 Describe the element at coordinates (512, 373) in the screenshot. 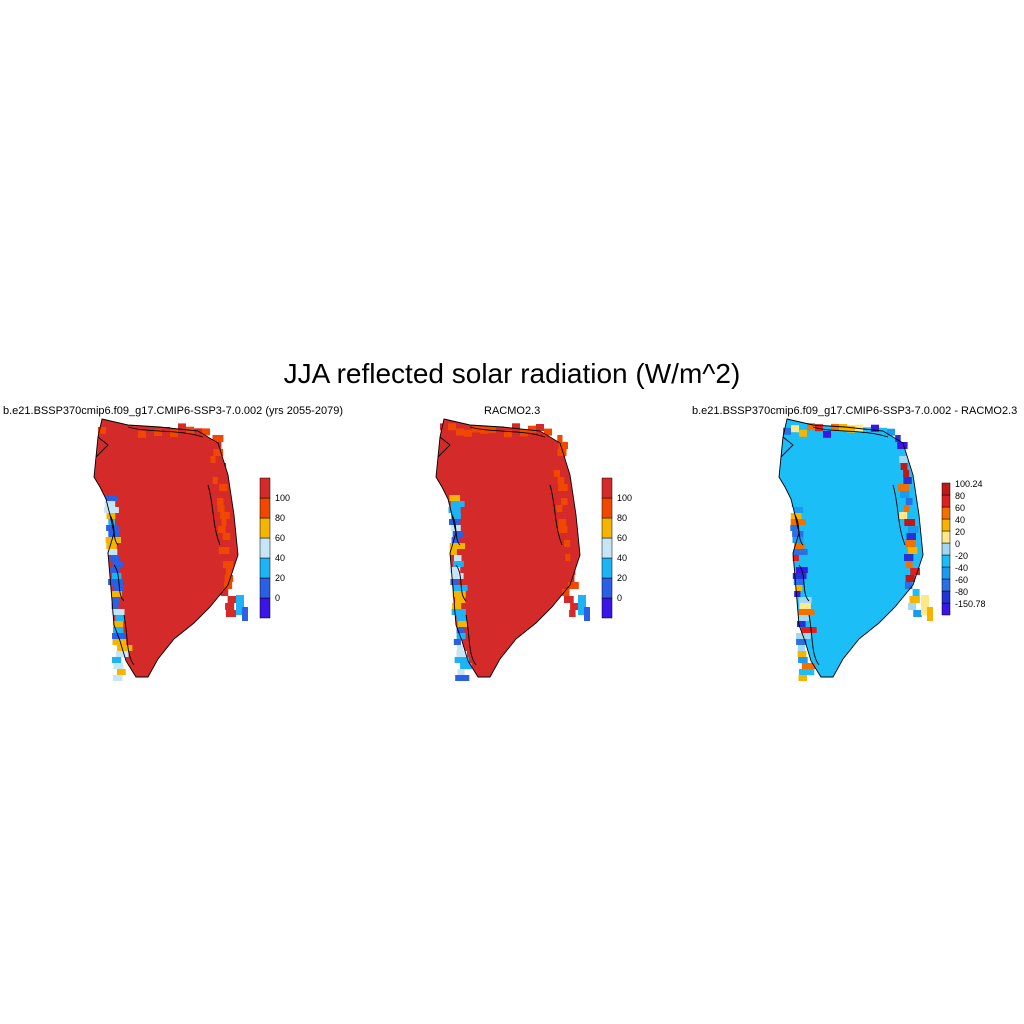

I see `figure-title: JJA reflected solar radiation (W/m^2)` at that location.